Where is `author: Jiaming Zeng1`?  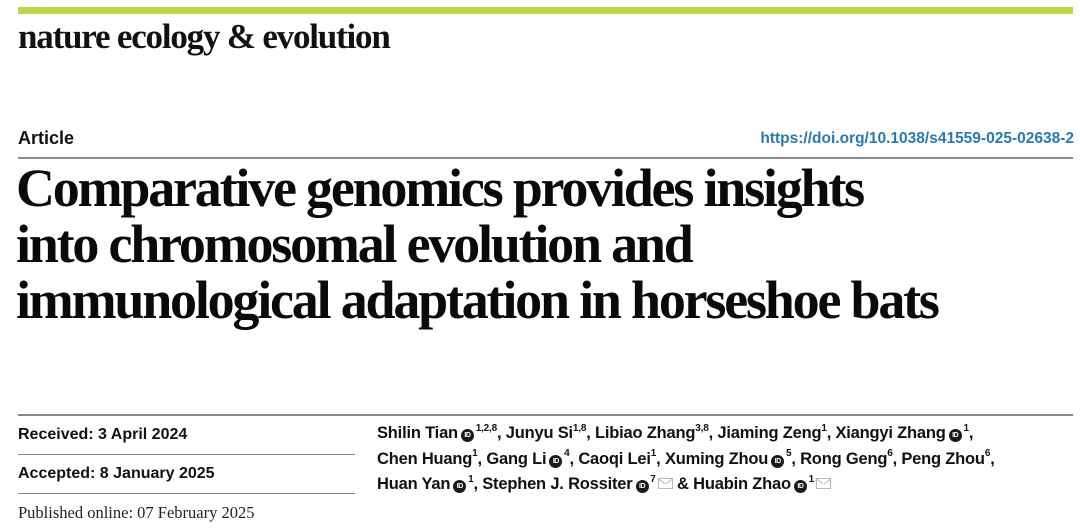 author: Jiaming Zeng1 is located at coordinates (772, 432).